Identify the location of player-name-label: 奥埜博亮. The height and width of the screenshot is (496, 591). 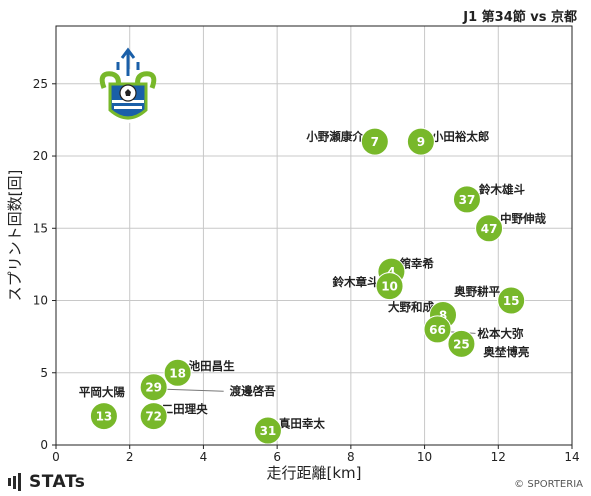
(505, 352).